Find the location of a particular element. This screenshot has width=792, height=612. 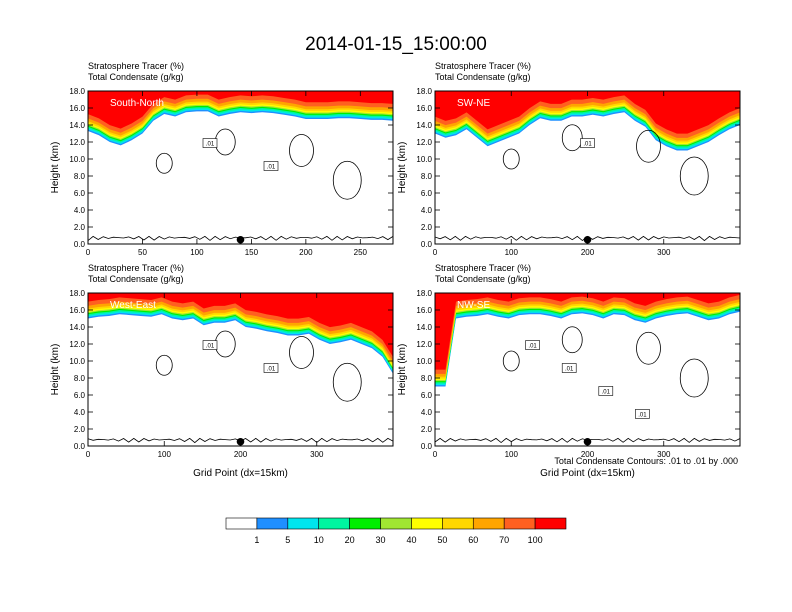

plot-area: .01 .01 is located at coordinates (240, 167).